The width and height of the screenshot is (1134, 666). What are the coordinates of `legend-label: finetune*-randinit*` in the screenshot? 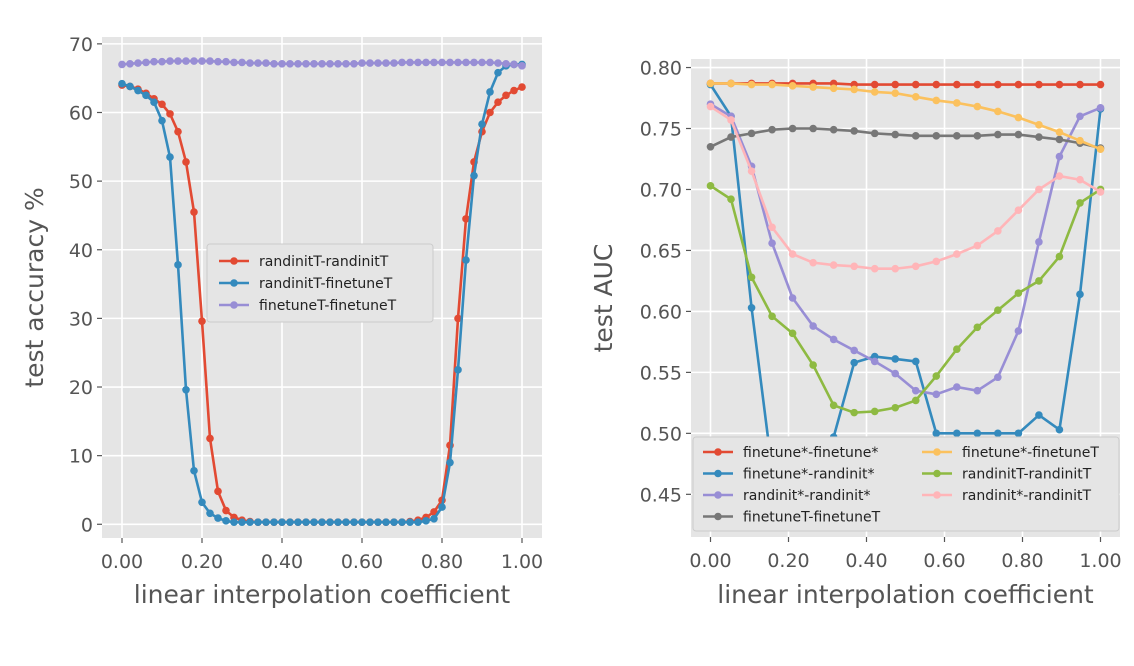 It's located at (808, 475).